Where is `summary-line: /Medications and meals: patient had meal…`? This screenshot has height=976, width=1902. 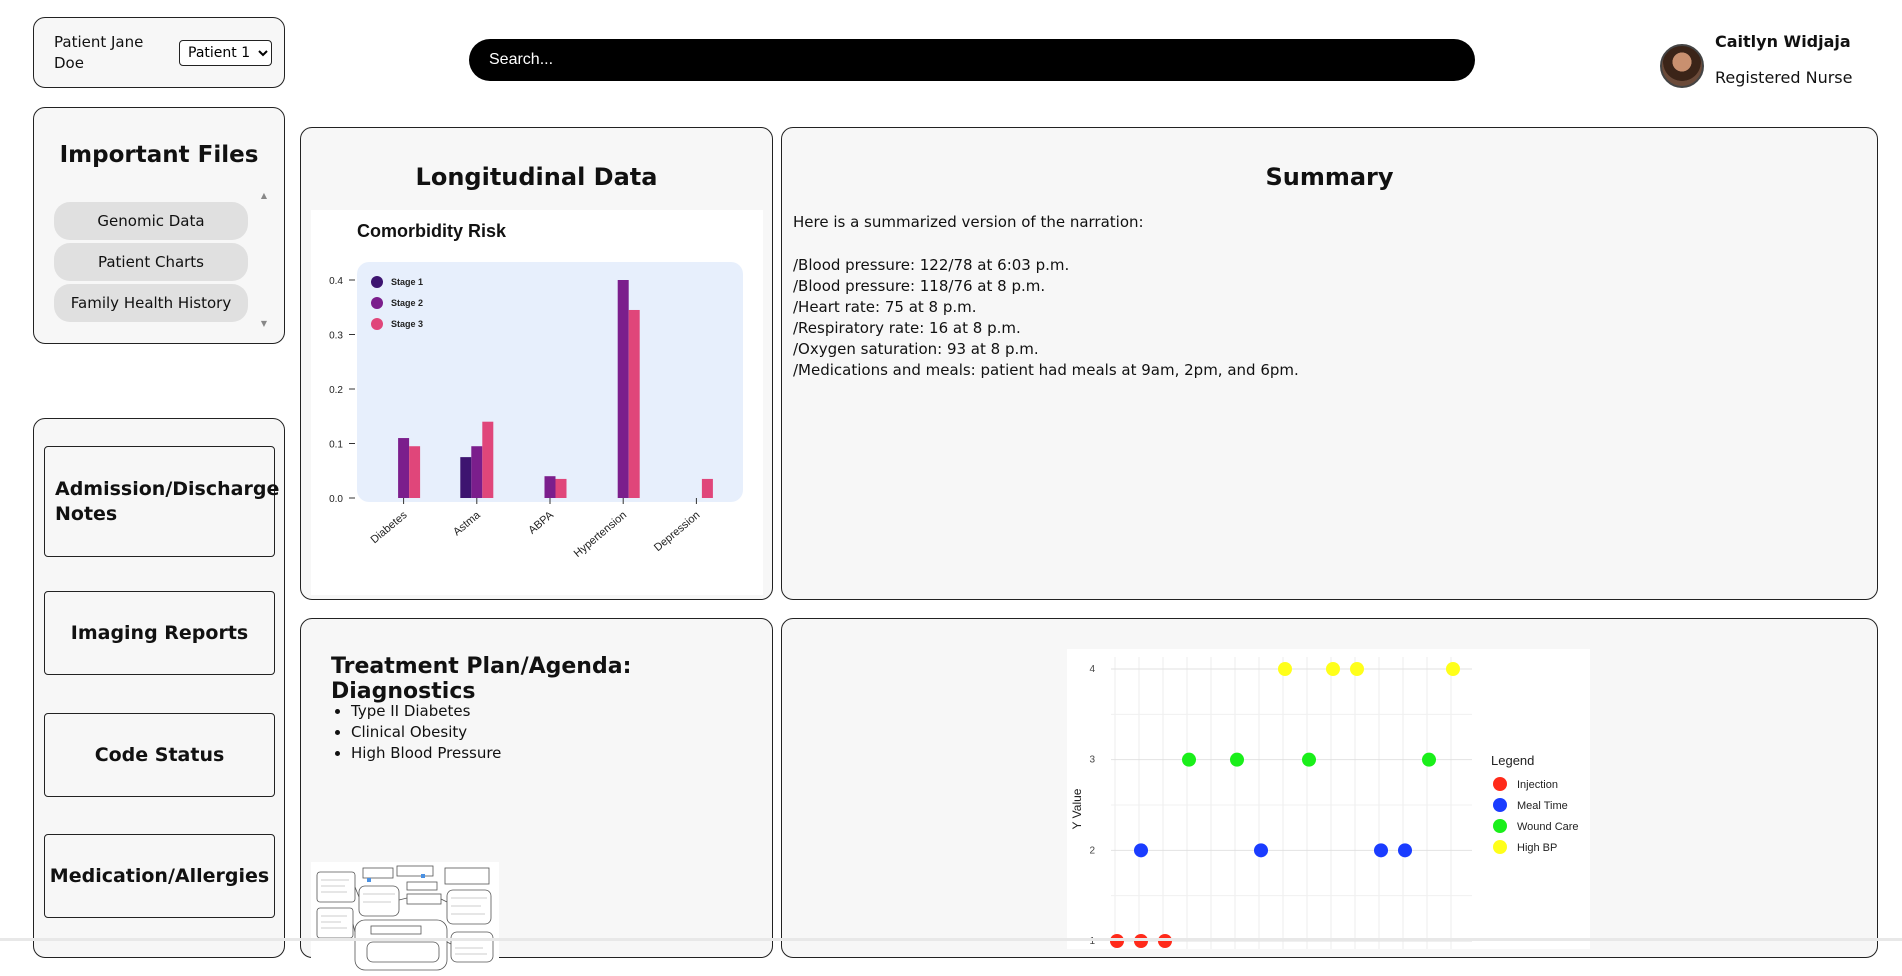 summary-line: /Medications and meals: patient had meal… is located at coordinates (1046, 370).